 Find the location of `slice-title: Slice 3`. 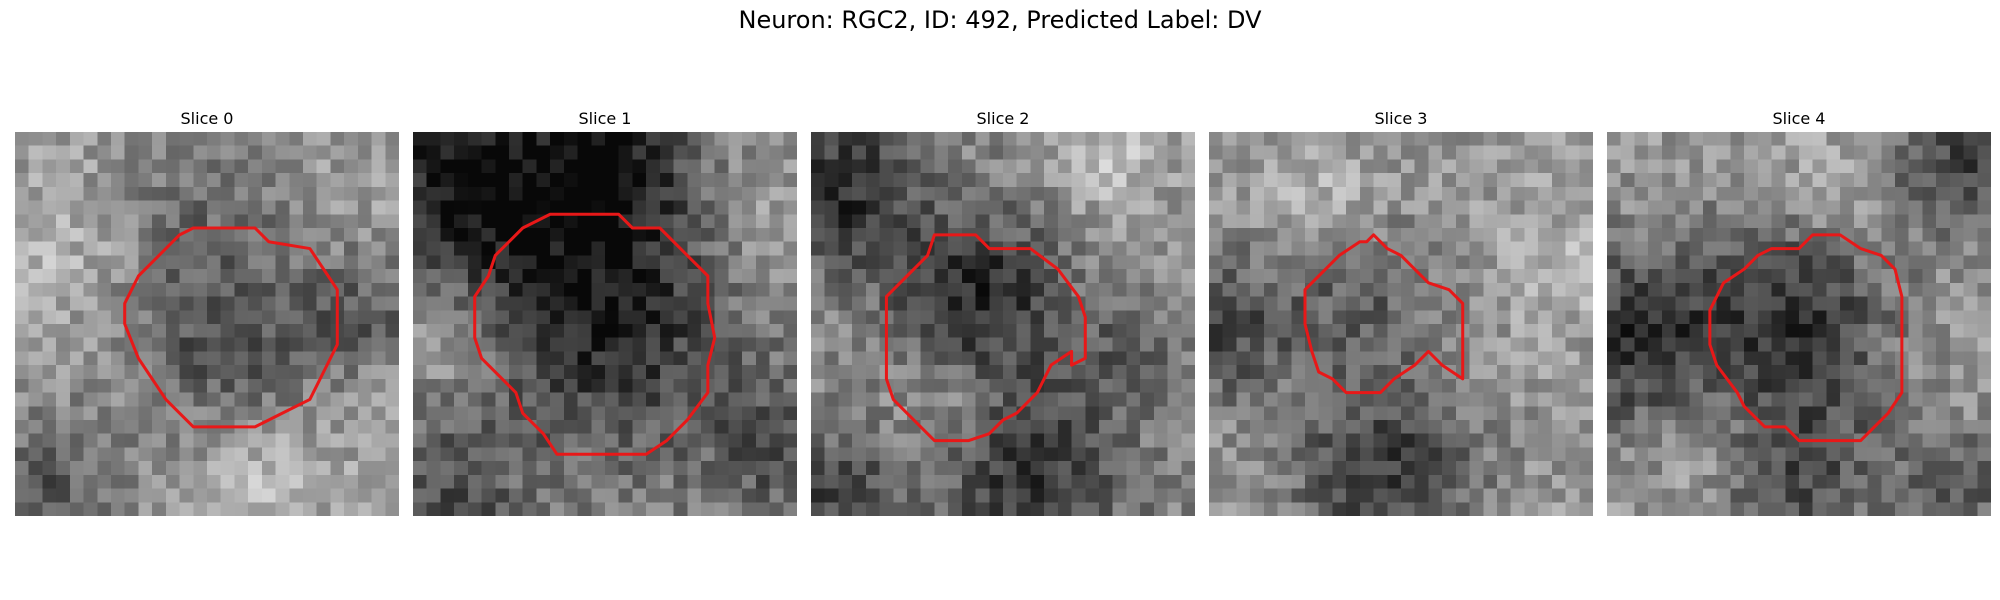

slice-title: Slice 3 is located at coordinates (1401, 118).